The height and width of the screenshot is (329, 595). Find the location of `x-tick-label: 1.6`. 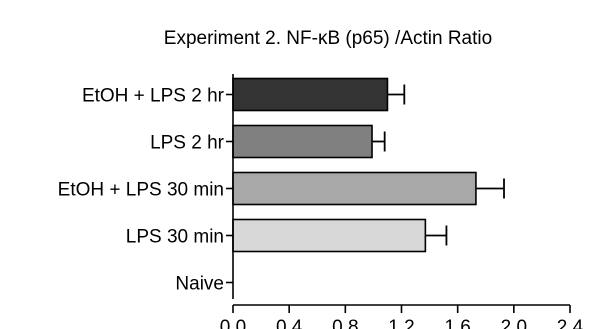

x-tick-label: 1.6 is located at coordinates (457, 323).